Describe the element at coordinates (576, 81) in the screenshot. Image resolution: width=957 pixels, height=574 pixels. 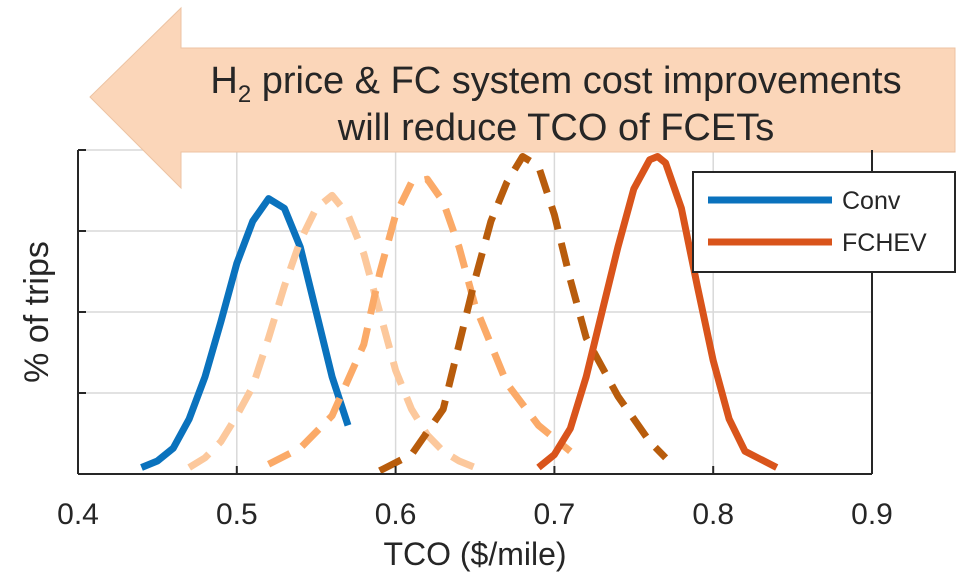
I see `annotation-rest: price & FC system cost improvements` at that location.